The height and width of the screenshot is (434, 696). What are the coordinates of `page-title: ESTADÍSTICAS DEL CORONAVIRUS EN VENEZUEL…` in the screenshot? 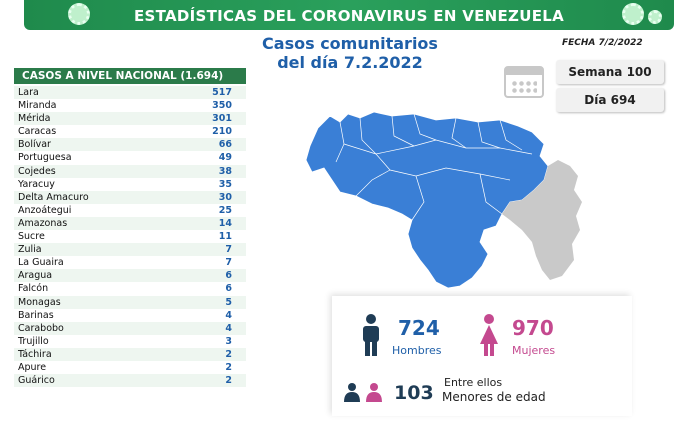 It's located at (349, 16).